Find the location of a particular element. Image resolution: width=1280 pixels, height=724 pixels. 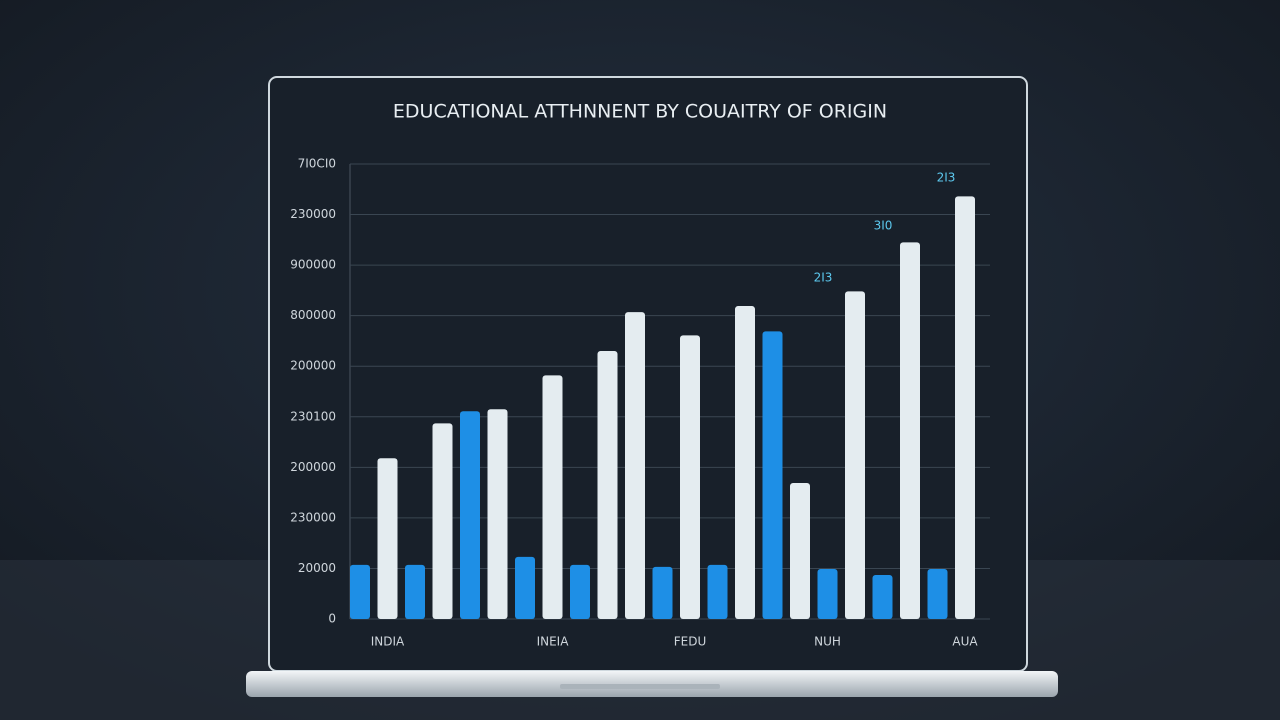

annotation: 3I0 is located at coordinates (883, 226).